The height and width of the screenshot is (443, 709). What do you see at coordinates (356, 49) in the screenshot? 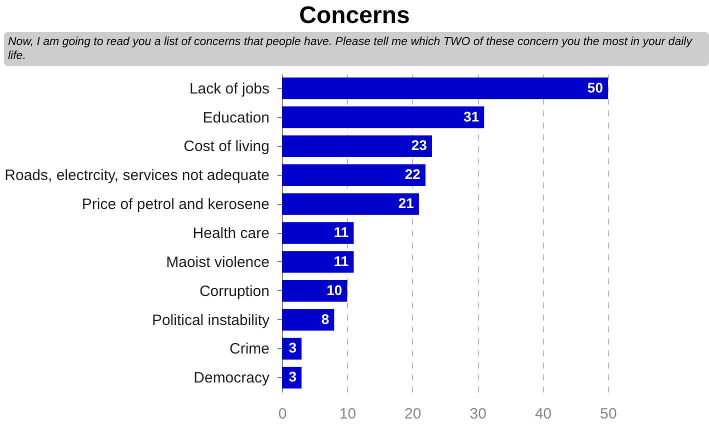
I see `chart-subtitle: Now, I am going to read you a list of concerns that people have. Please tell me which TWO of these concern you the most in your daily life.` at bounding box center [356, 49].